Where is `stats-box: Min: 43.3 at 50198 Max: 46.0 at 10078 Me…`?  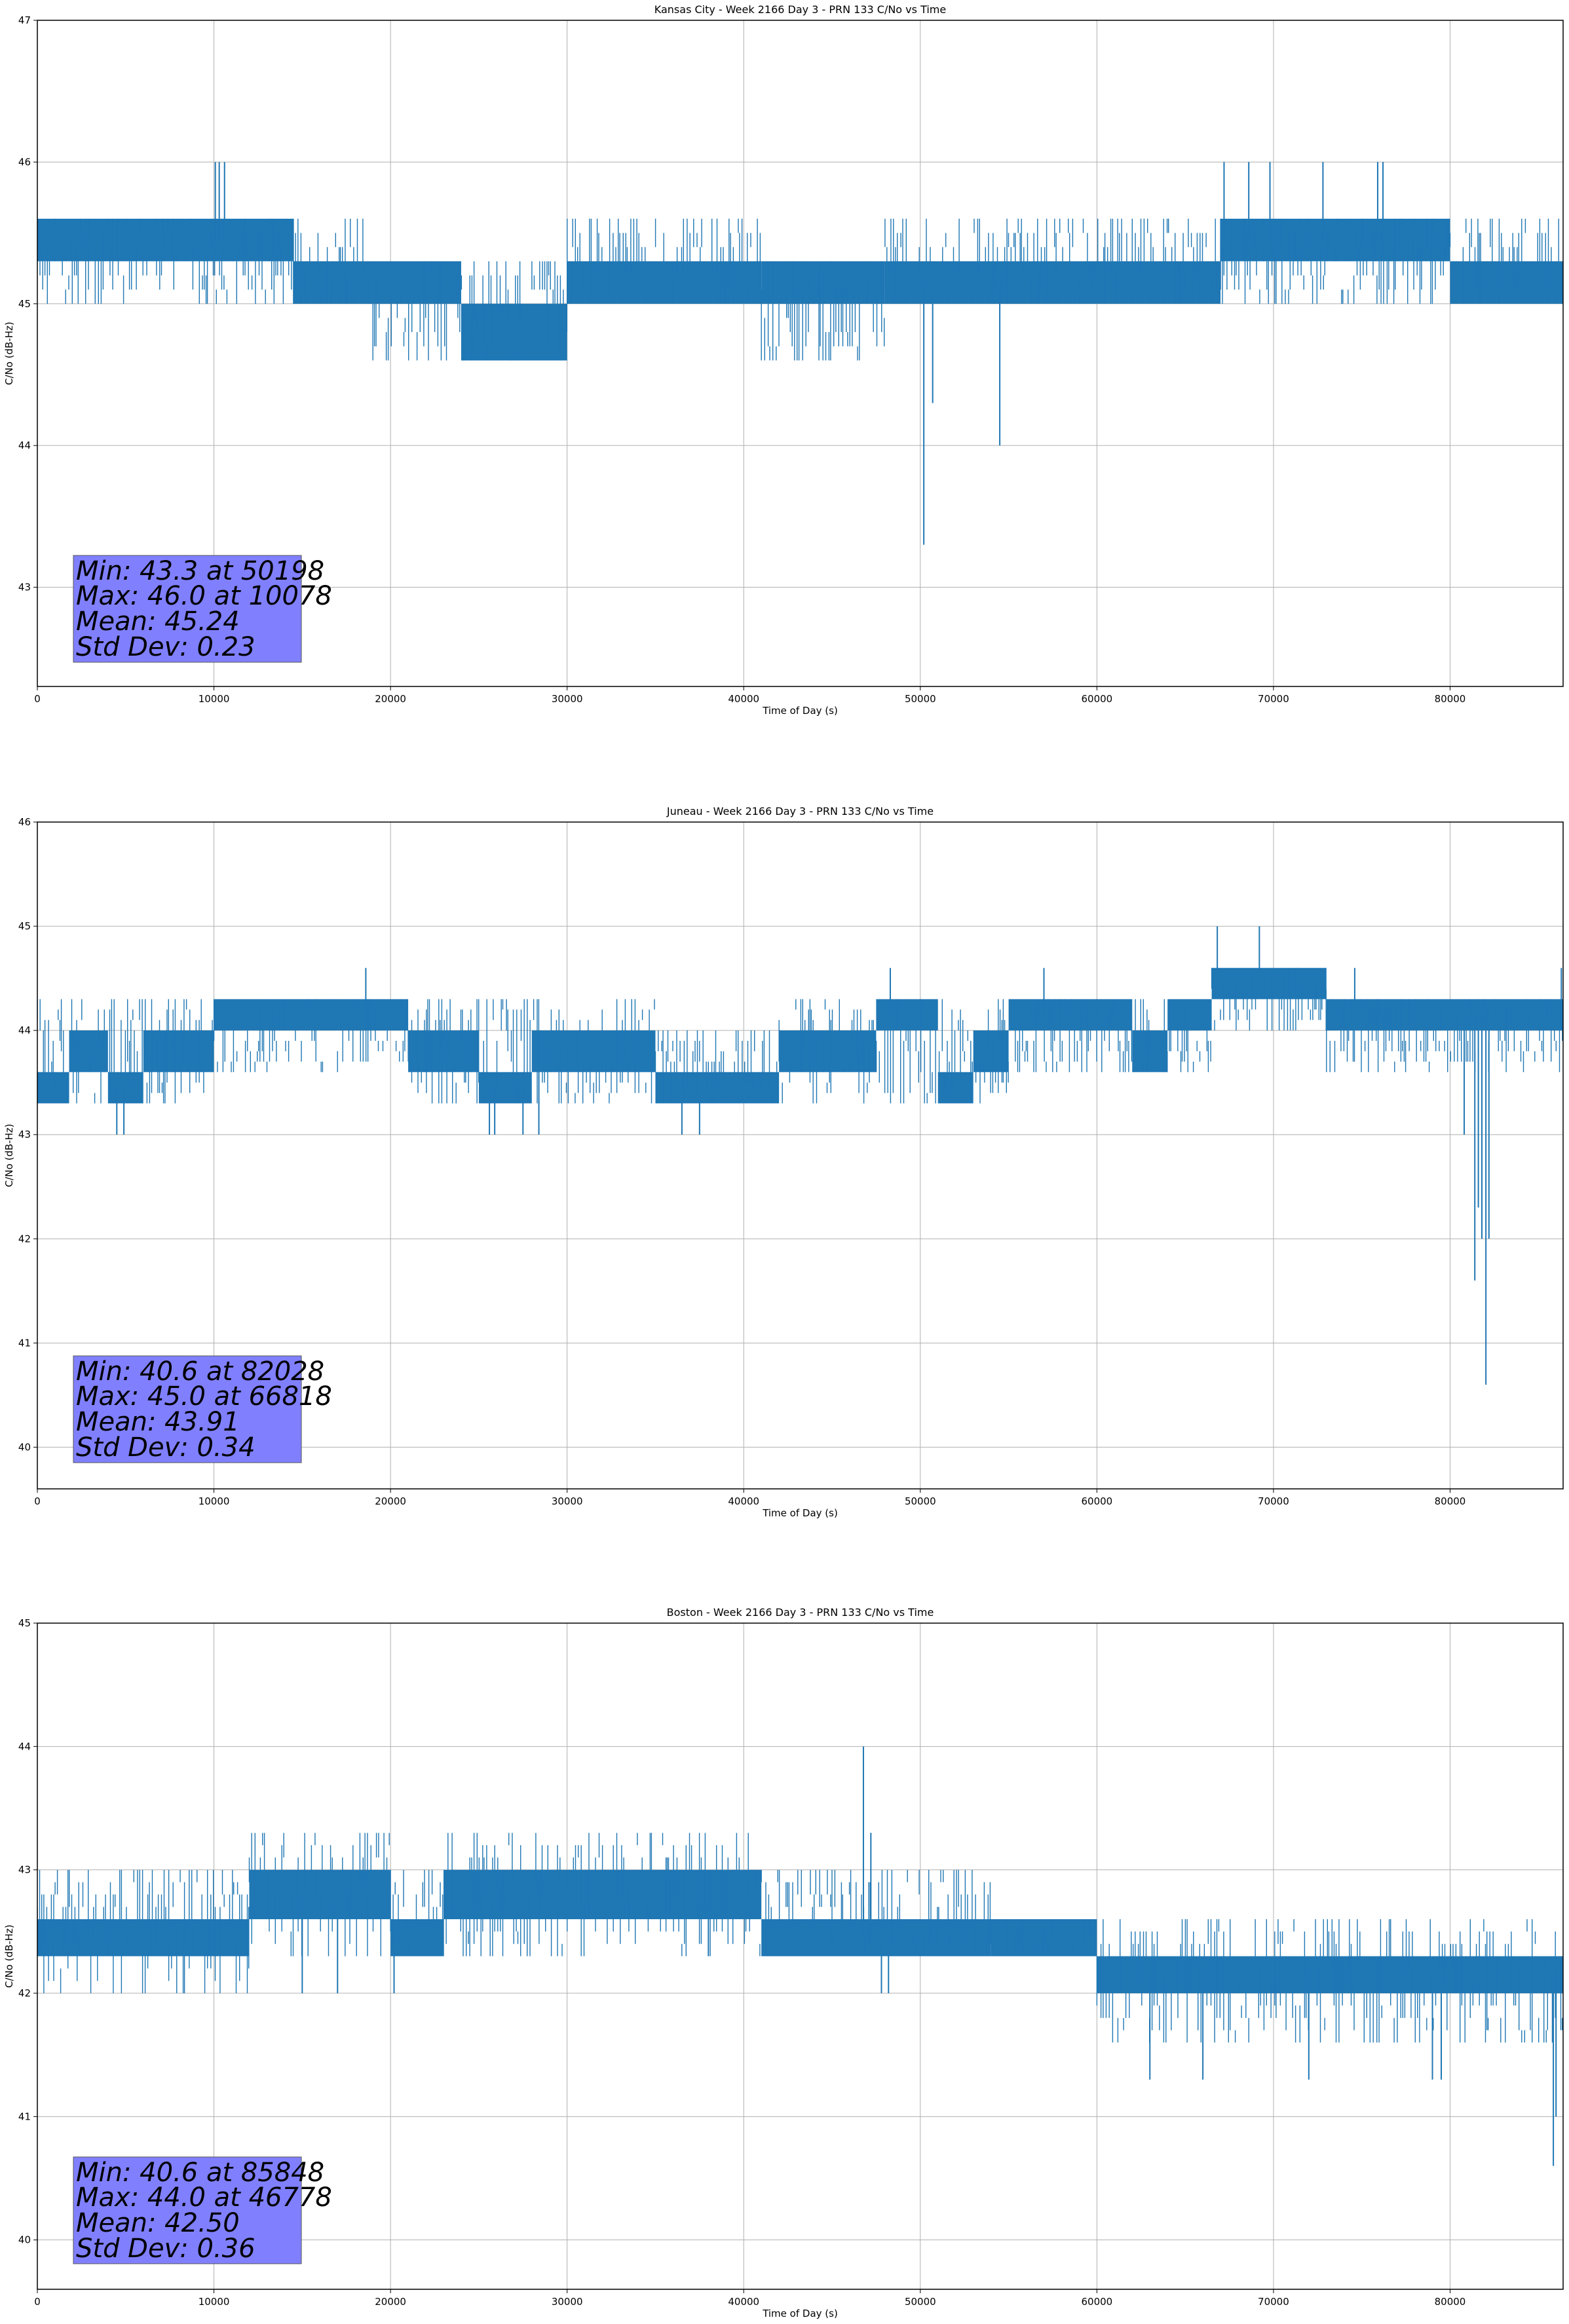
stats-box: Min: 43.3 at 50198 Max: 46.0 at 10078 Me… is located at coordinates (202, 609).